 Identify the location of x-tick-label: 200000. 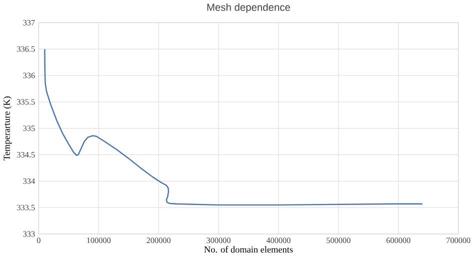
(158, 241).